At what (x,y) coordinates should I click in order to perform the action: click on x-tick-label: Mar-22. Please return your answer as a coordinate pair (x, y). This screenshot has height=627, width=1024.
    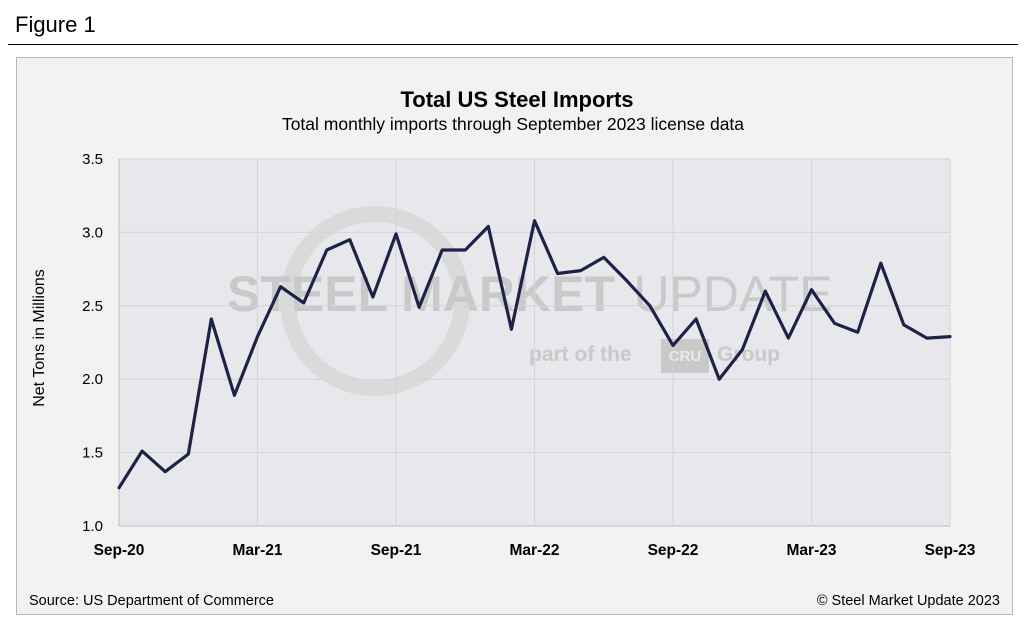
    Looking at the image, I should click on (535, 550).